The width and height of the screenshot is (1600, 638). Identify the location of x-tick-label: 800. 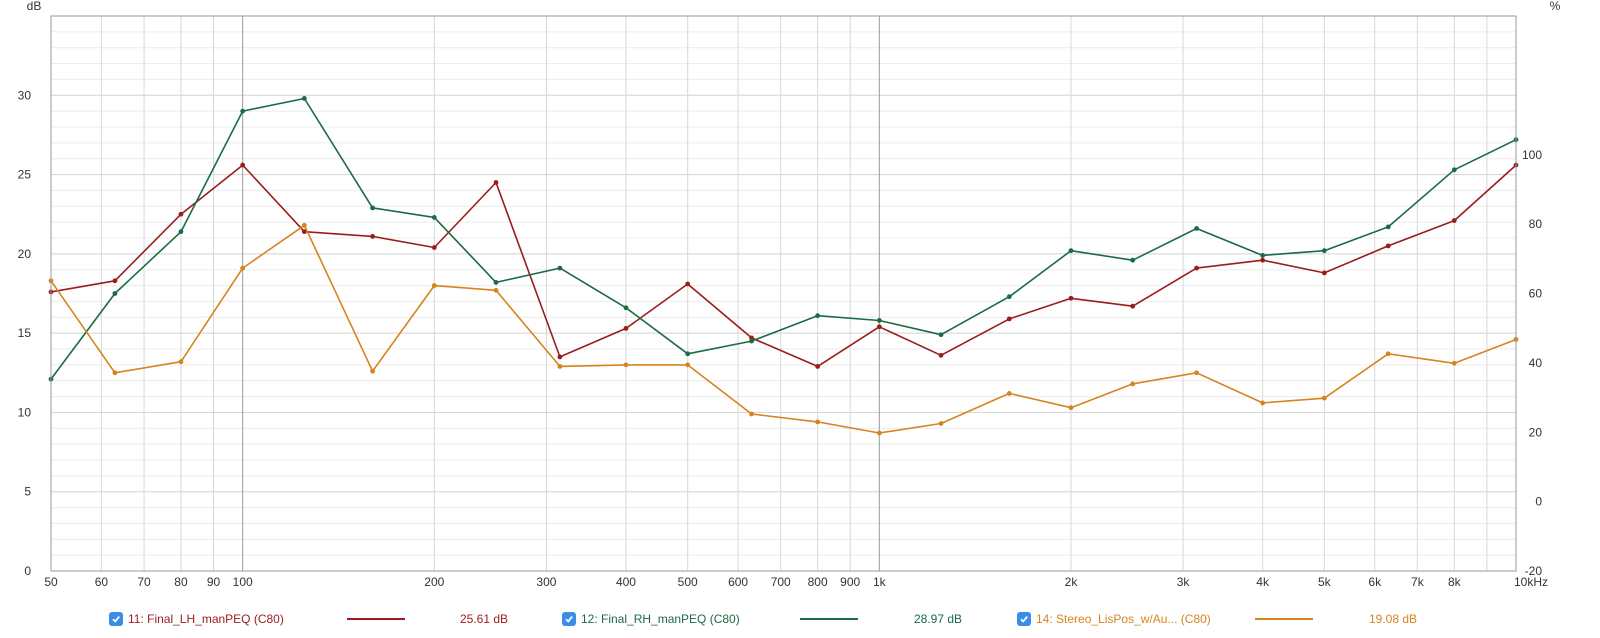
(818, 582).